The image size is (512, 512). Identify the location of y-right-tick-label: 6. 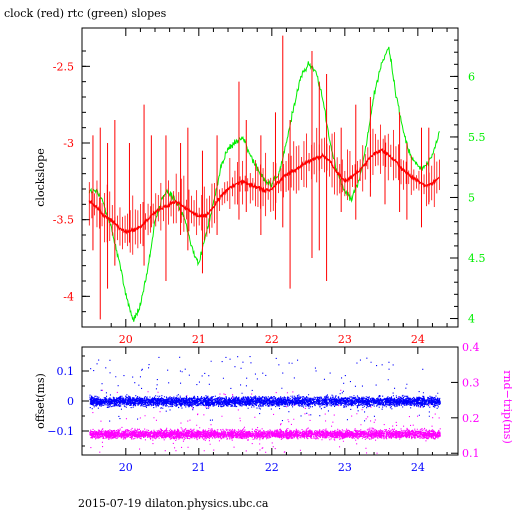
(471, 76).